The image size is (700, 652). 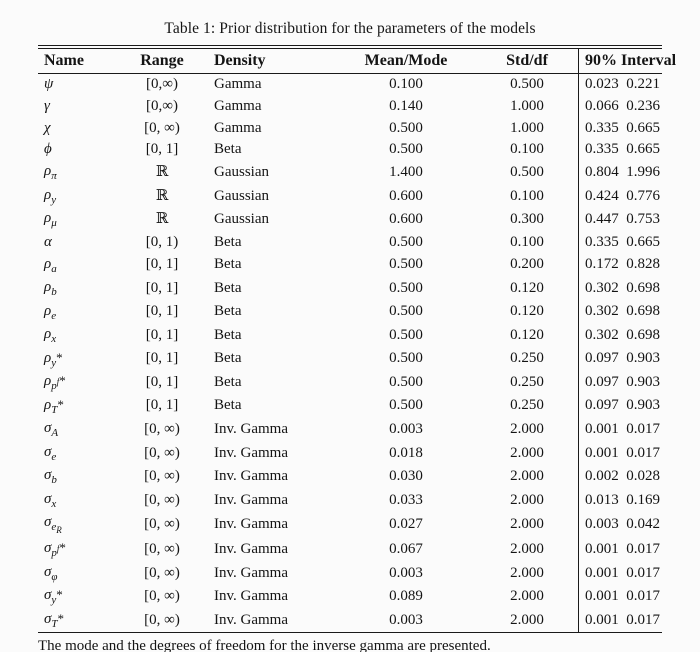 What do you see at coordinates (643, 499) in the screenshot?
I see `interval-upper: 0.169` at bounding box center [643, 499].